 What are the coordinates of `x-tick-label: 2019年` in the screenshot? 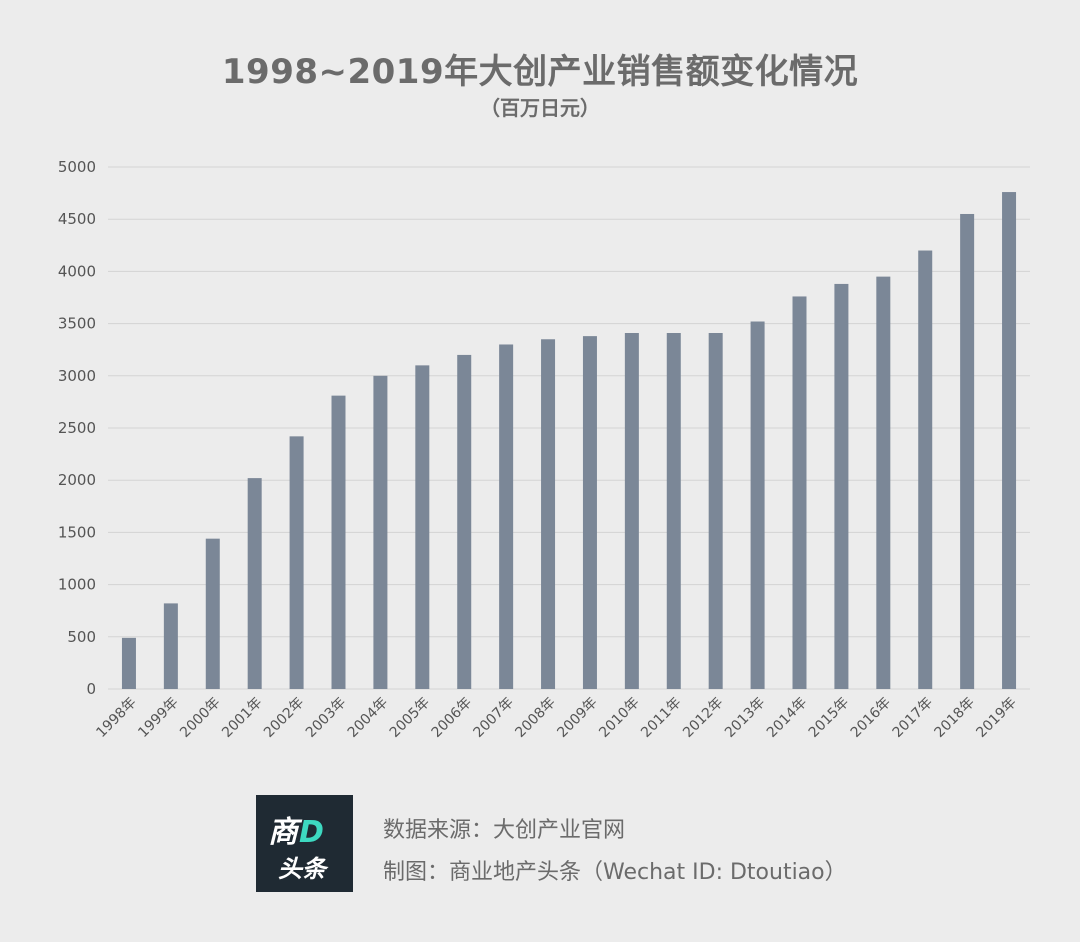 It's located at (996, 718).